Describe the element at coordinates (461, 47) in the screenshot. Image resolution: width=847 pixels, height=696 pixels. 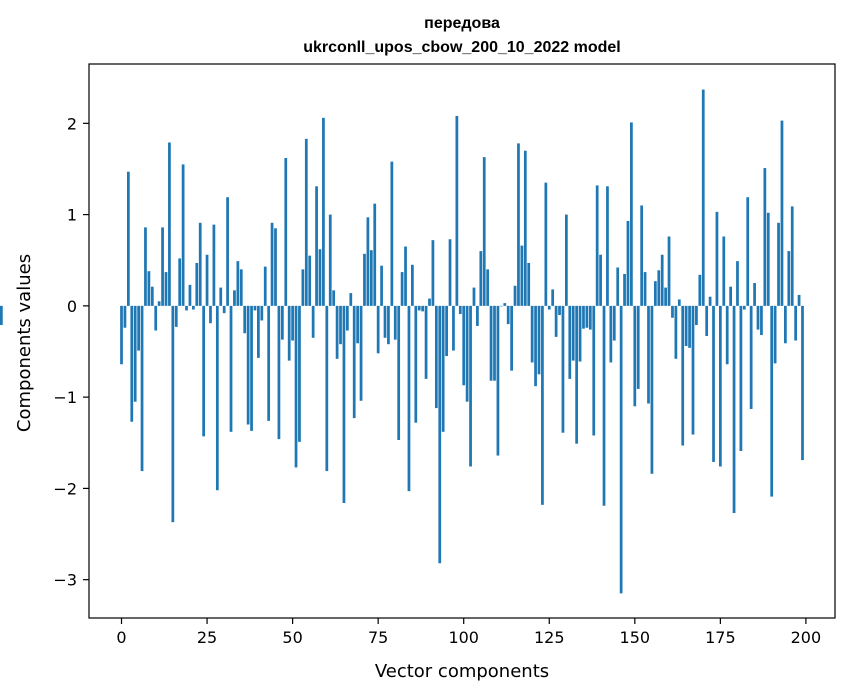
I see `chart-subtitle: ukrconll_upos_cbow_200_10_2022 model` at that location.